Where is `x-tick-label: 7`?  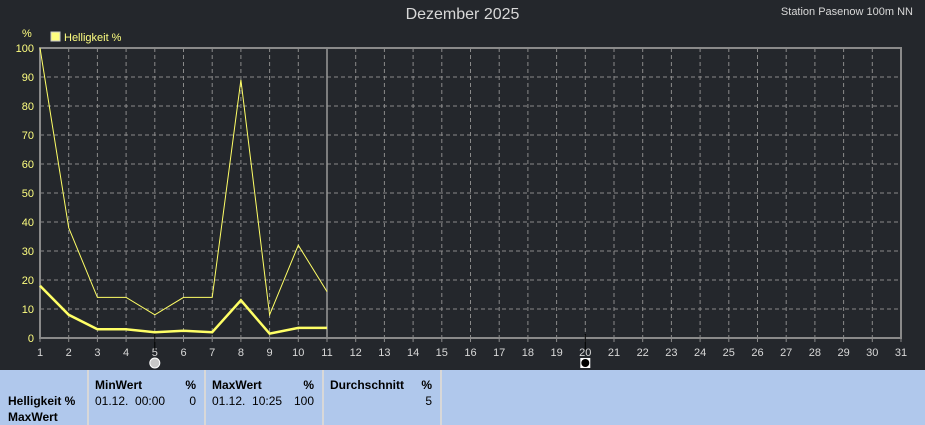 x-tick-label: 7 is located at coordinates (212, 353).